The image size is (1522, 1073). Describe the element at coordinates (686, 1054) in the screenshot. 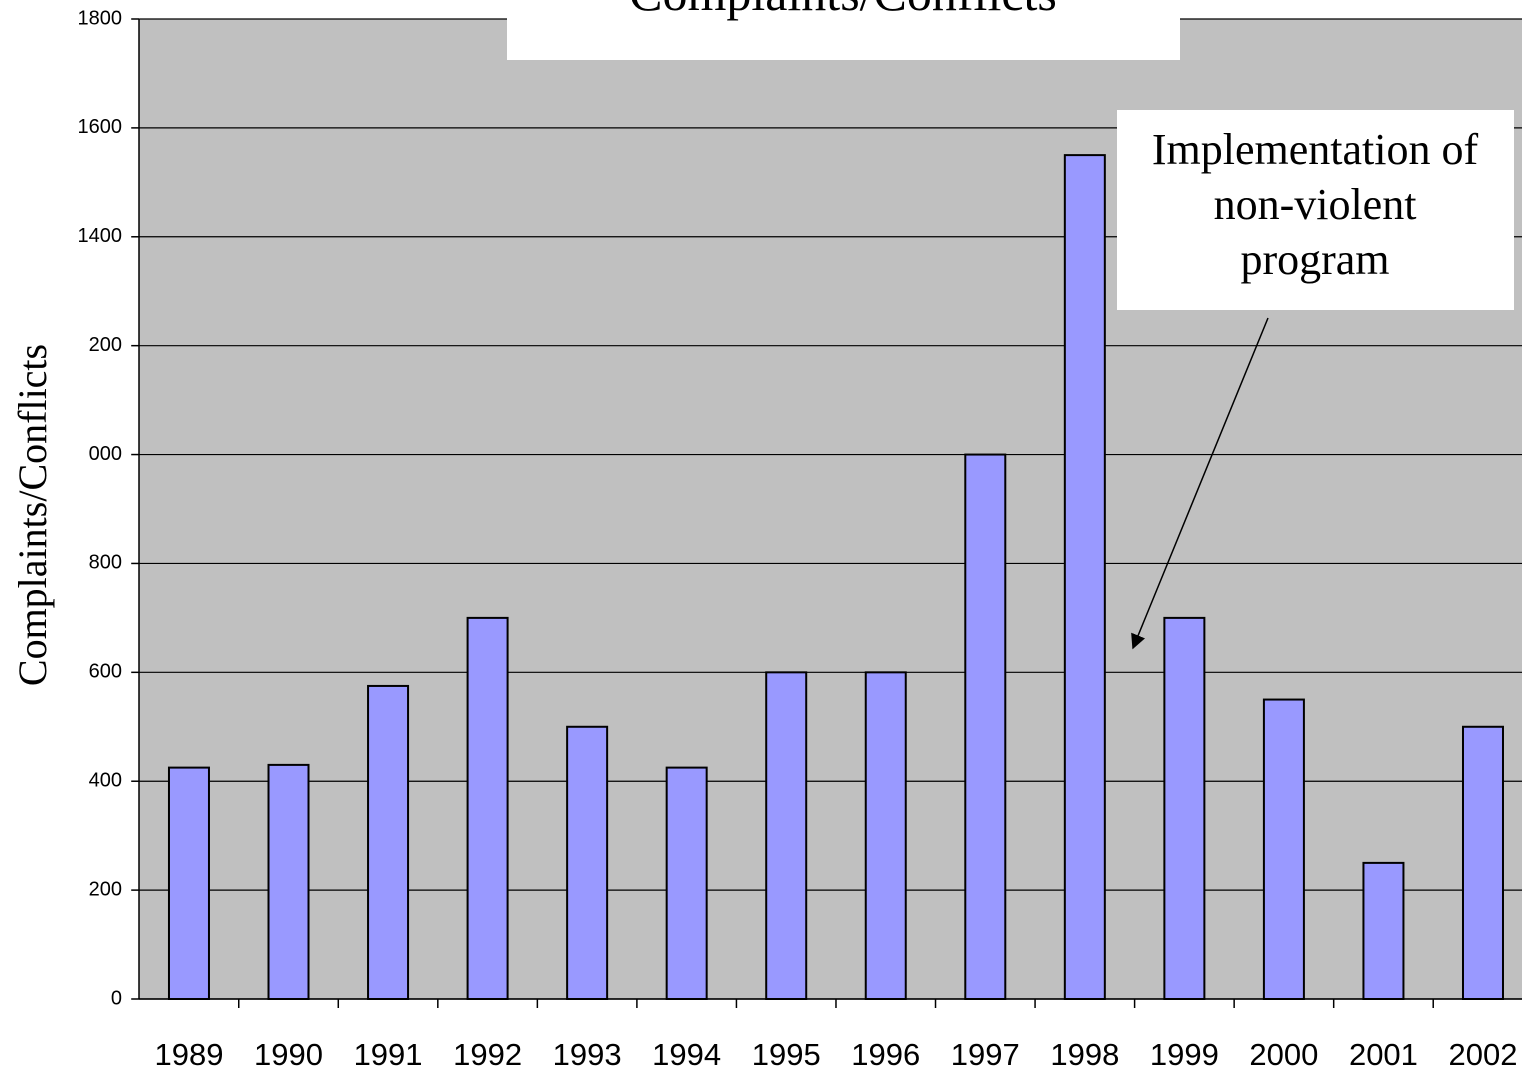

I see `x-tick-label: 1994` at that location.